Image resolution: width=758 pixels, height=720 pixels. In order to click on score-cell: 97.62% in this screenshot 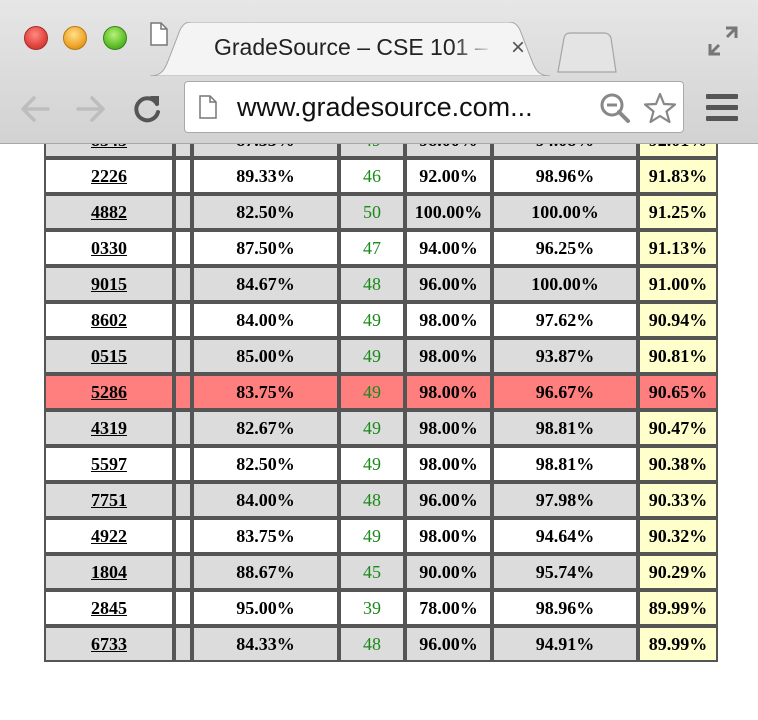, I will do `click(565, 320)`.